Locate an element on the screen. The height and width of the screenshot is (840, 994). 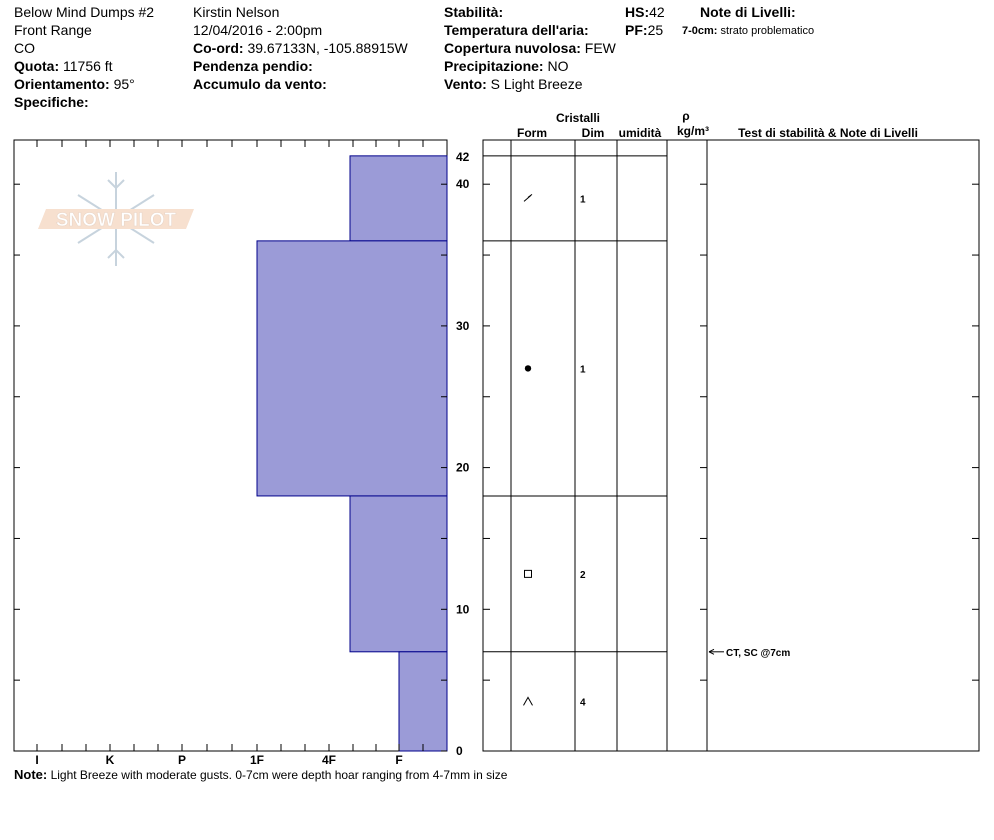
coord-value: 39.67133N, -105.88915W is located at coordinates (327, 48).